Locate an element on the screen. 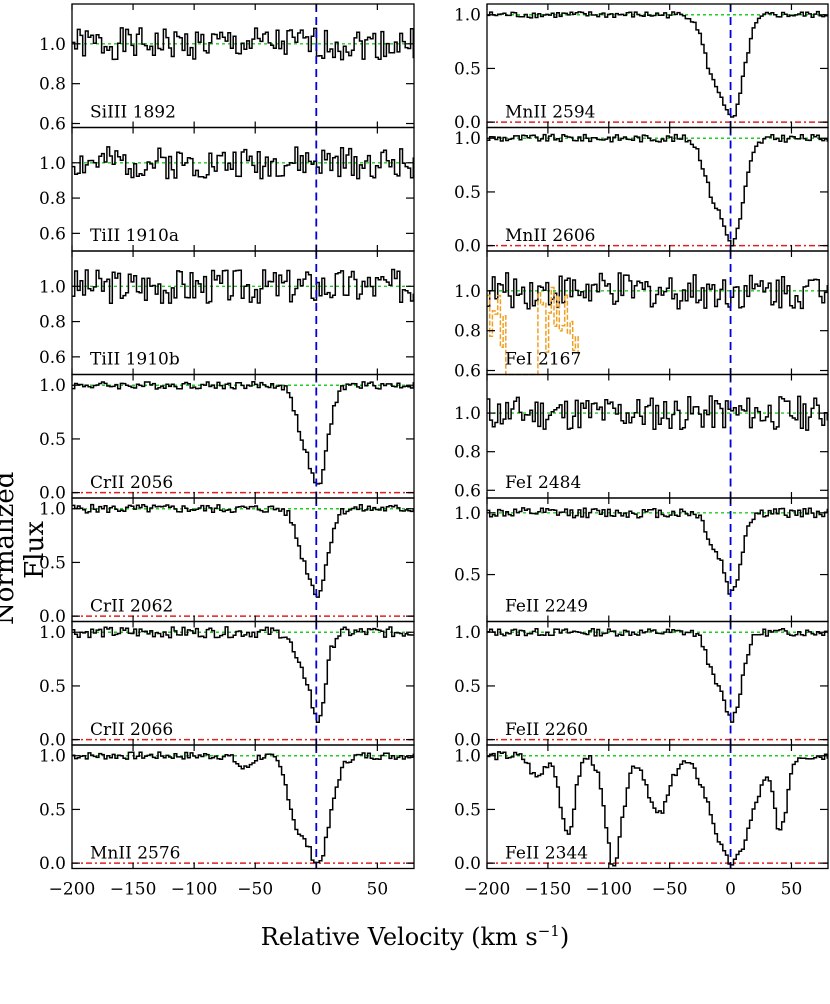  x-axis-label-exponent: −1 is located at coordinates (548, 931).